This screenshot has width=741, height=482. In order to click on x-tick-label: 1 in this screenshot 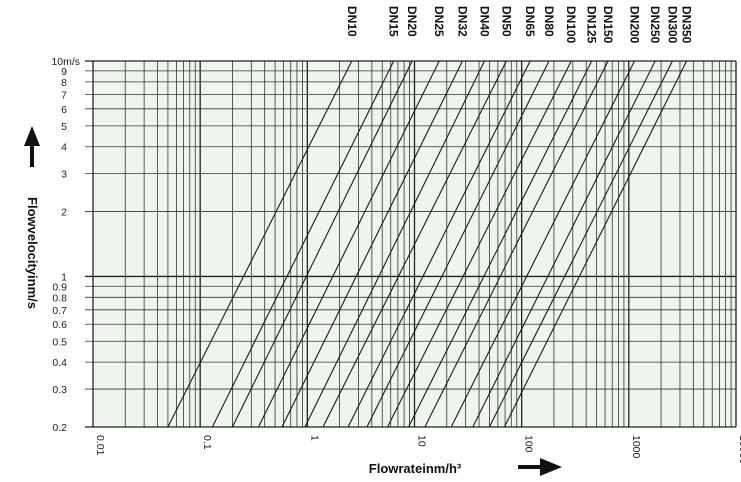, I will do `click(314, 438)`.